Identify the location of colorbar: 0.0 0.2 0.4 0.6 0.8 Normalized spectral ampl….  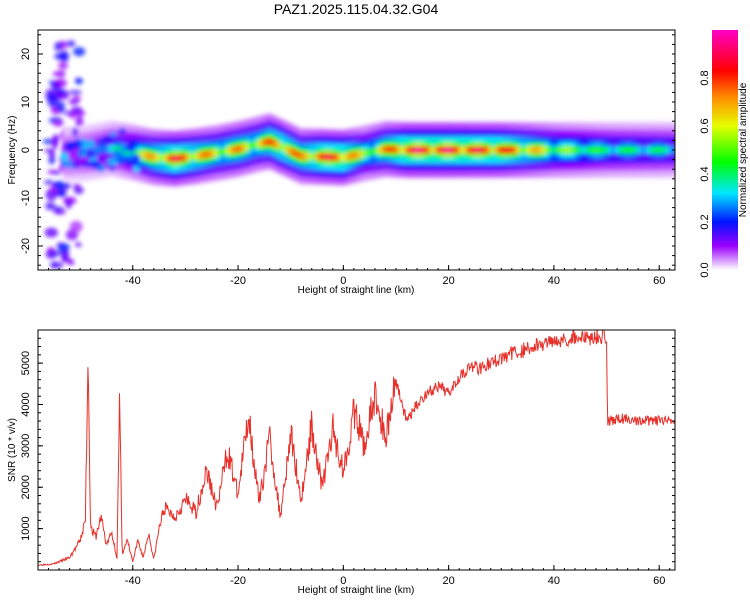
(724, 154).